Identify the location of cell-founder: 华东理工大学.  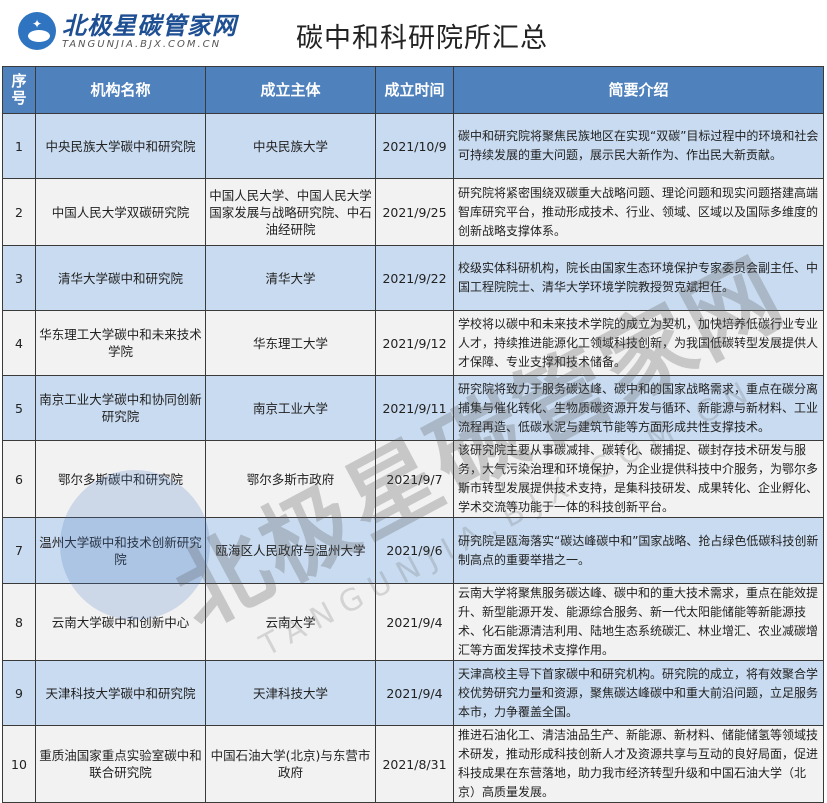
(290, 343).